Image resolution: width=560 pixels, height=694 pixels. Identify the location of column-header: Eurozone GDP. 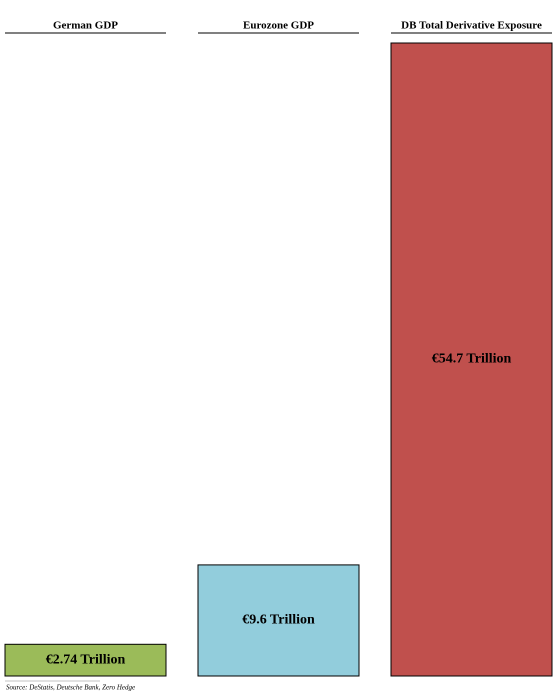
(278, 26).